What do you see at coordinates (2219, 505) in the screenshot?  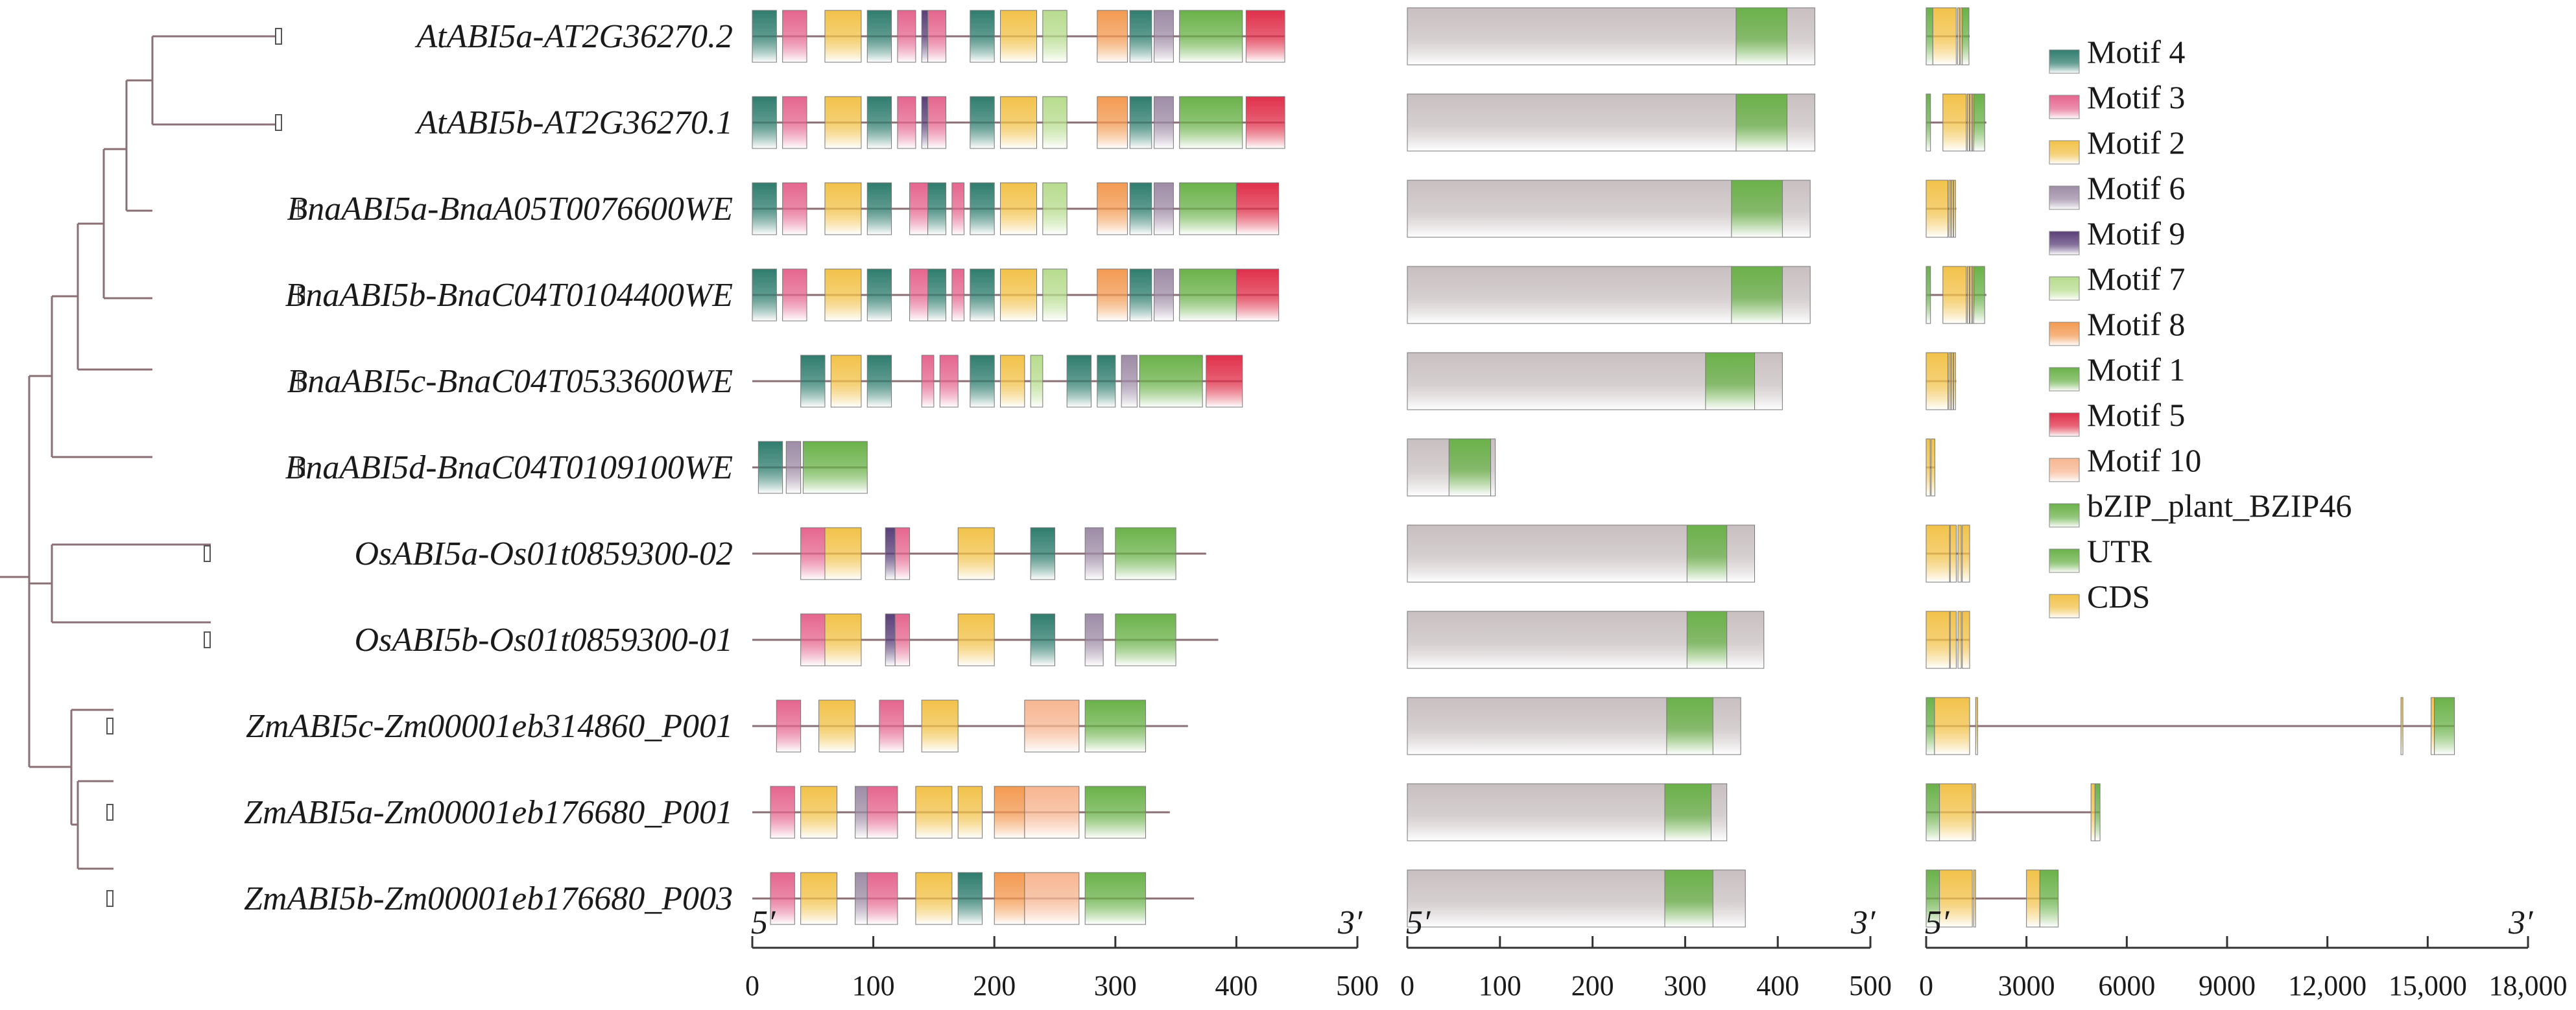 I see `legend-label: bZIP_plant_BZIP46` at bounding box center [2219, 505].